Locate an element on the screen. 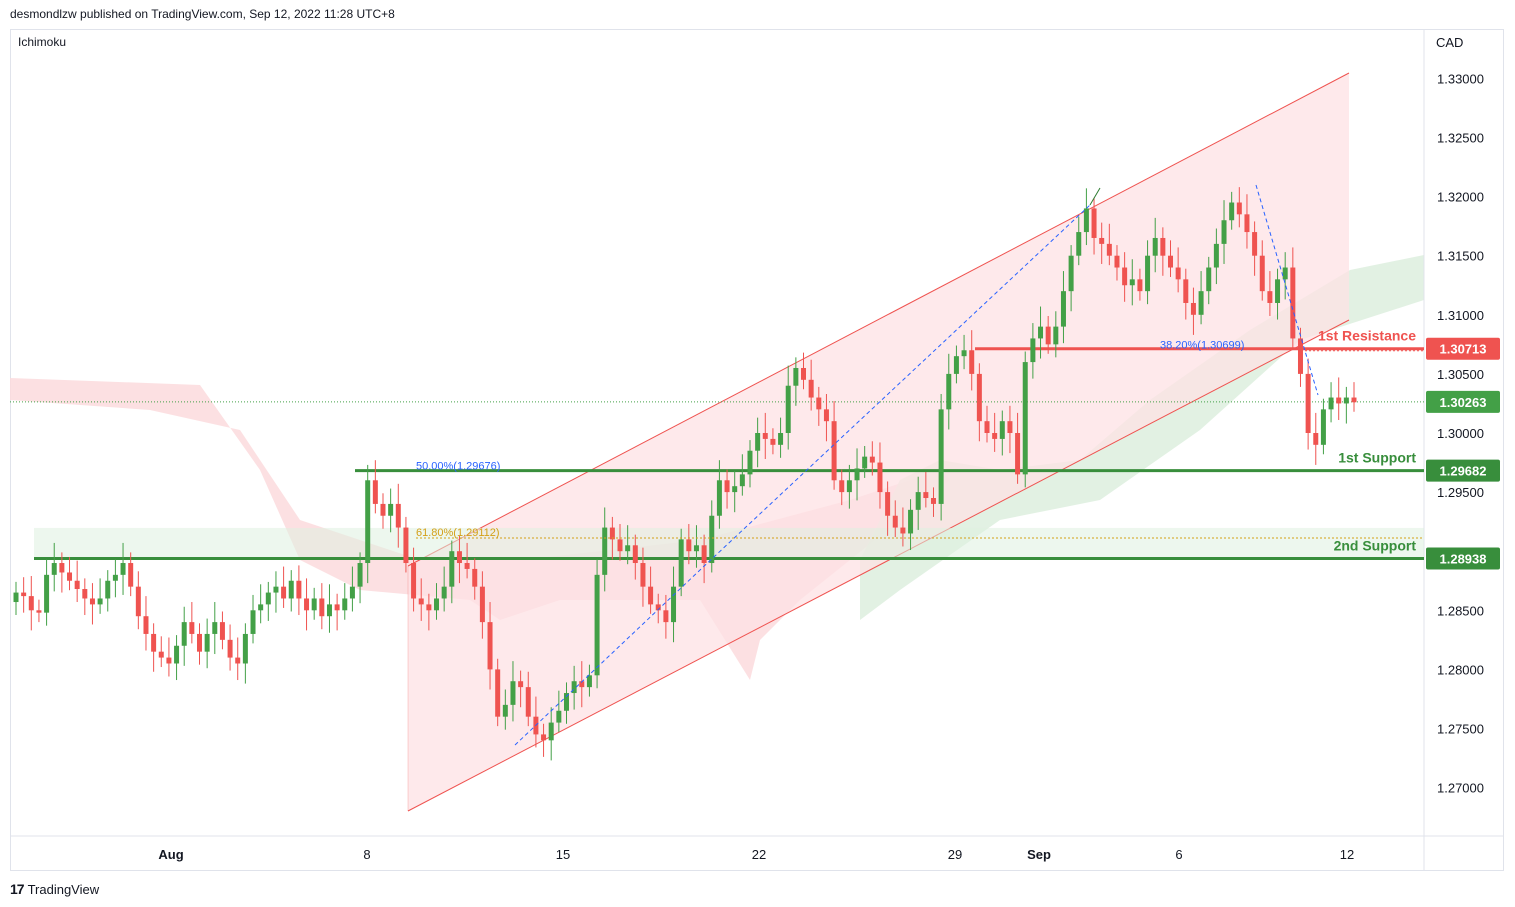  fib-label: 61.80%(1.29112) is located at coordinates (458, 533).